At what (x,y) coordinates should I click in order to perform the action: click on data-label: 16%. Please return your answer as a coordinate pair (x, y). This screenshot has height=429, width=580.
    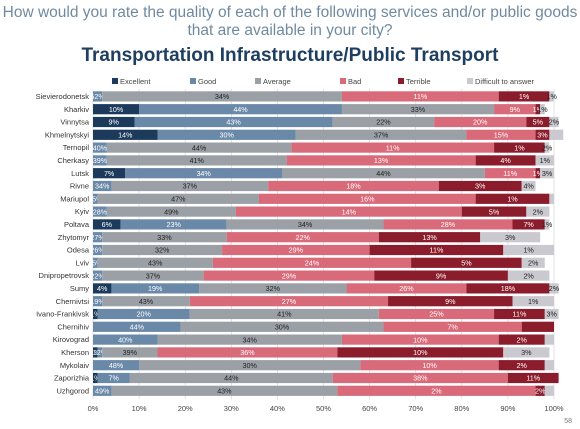
    Looking at the image, I should click on (367, 199).